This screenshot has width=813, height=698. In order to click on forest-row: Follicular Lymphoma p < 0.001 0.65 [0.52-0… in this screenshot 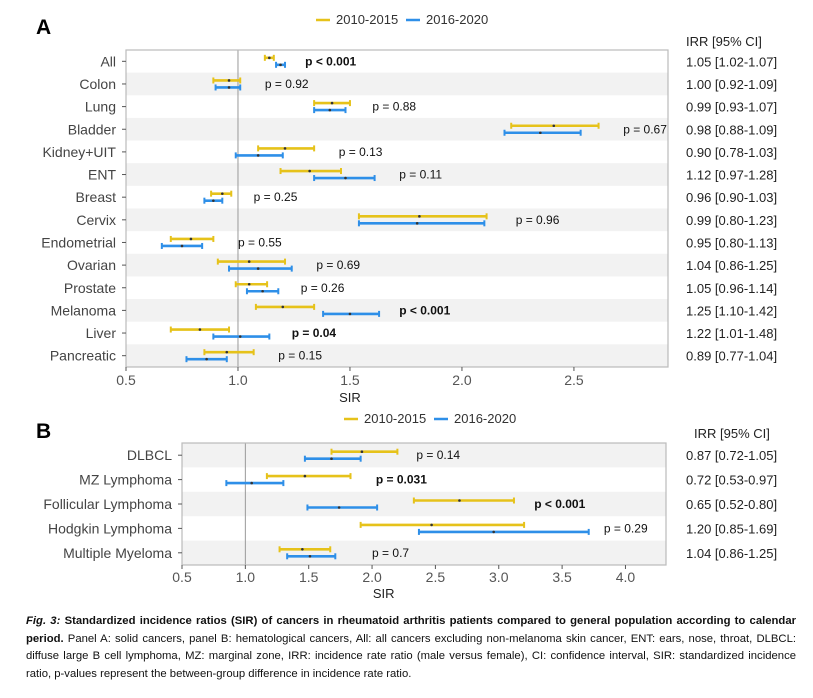, I will do `click(410, 504)`.